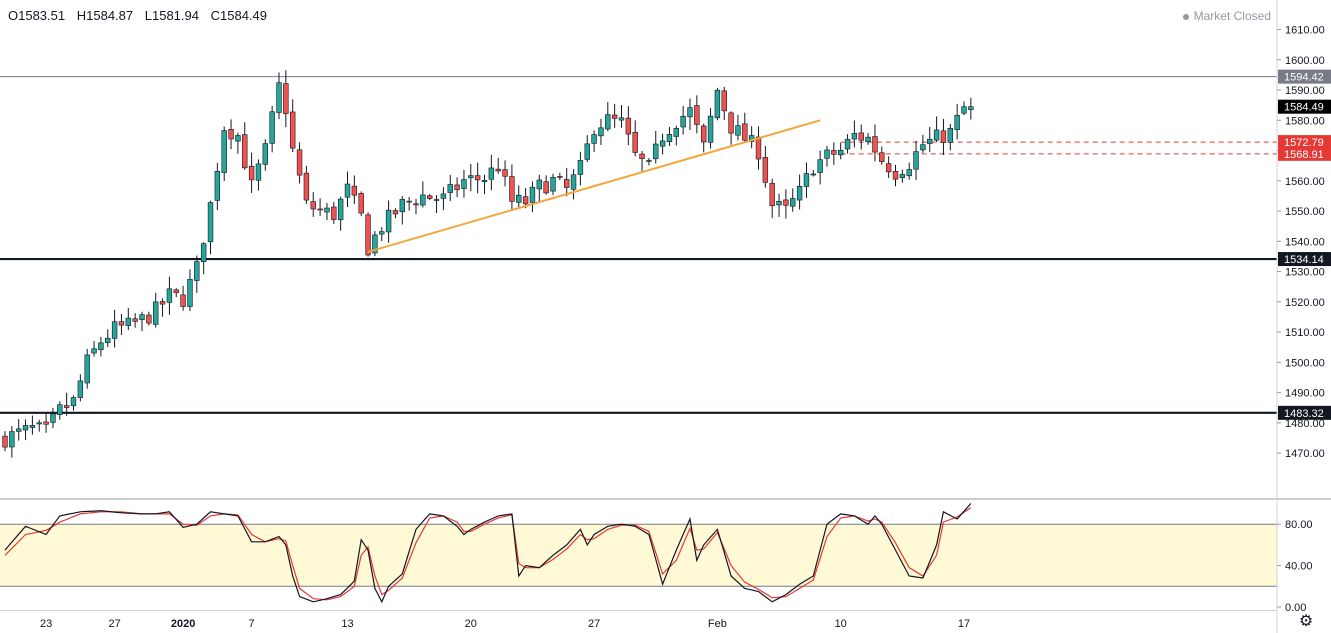  What do you see at coordinates (594, 186) in the screenshot?
I see `trendline` at bounding box center [594, 186].